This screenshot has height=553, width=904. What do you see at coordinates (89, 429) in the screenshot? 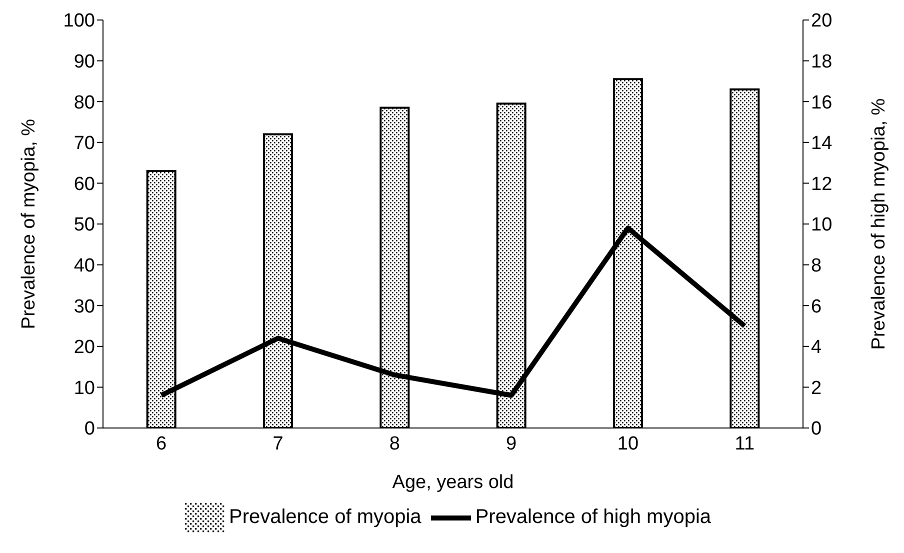
I see `y-tick-label: 0` at bounding box center [89, 429].